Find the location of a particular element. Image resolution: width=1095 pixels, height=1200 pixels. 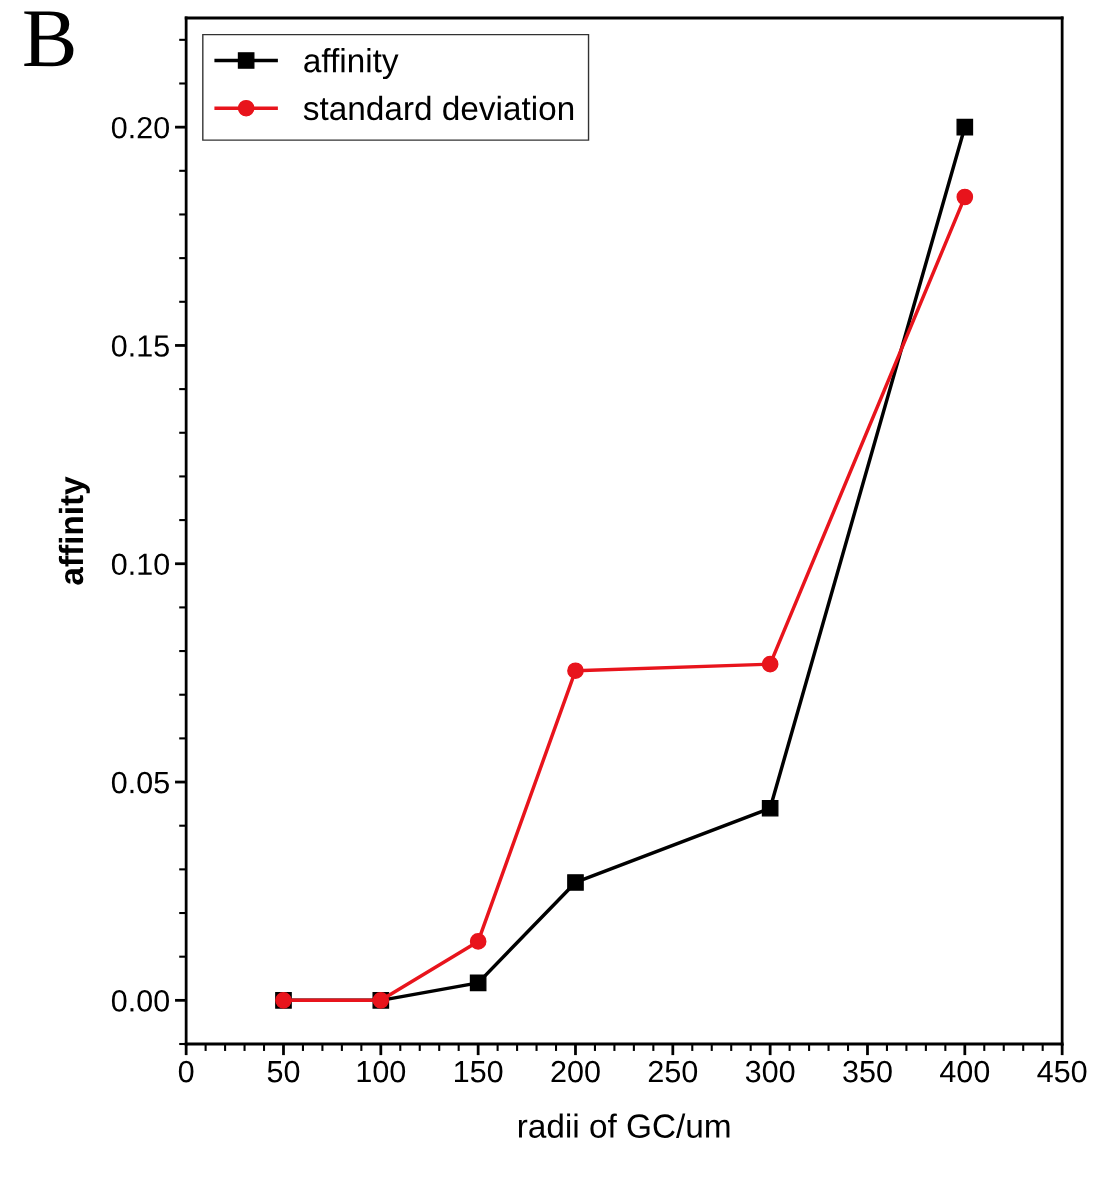

x-tick-label: 400 is located at coordinates (965, 1071).